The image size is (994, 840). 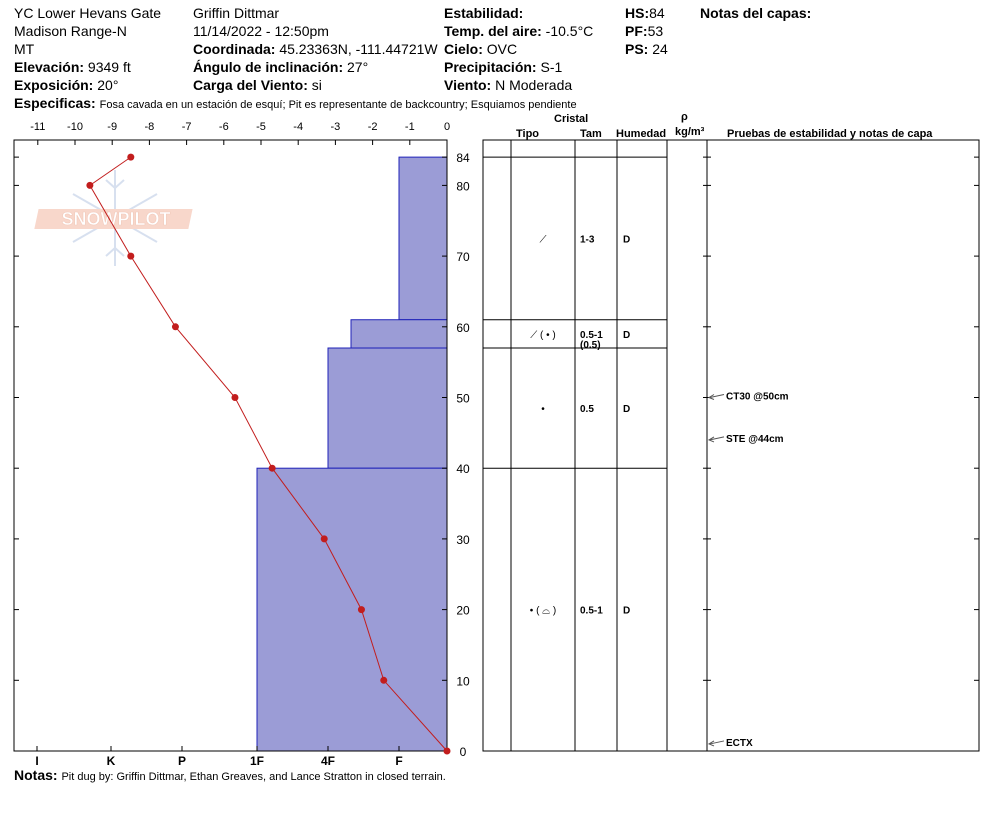 What do you see at coordinates (112, 127) in the screenshot?
I see `temp-tick-label: -9` at bounding box center [112, 127].